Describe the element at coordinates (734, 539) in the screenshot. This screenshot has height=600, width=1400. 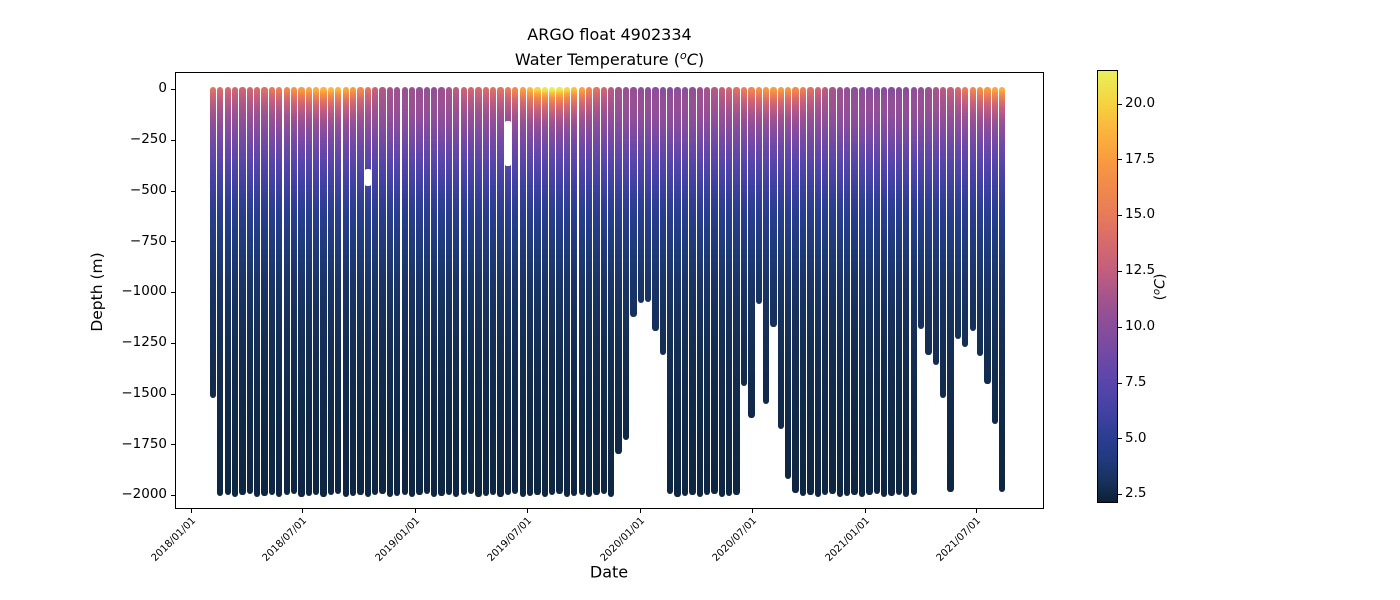
I see `x-tick-label: 2020/07/01` at that location.